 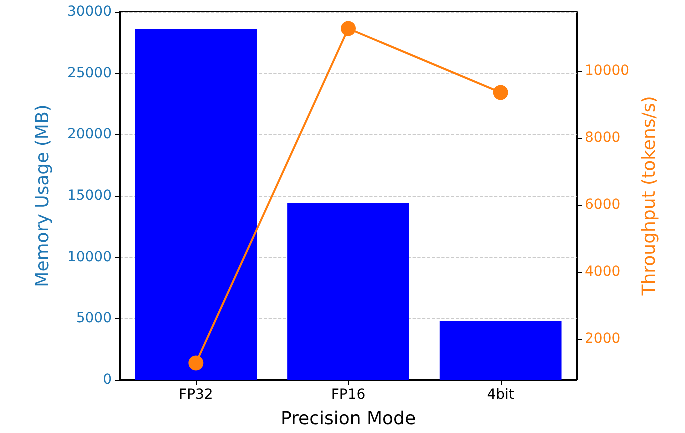 What do you see at coordinates (89, 12) in the screenshot?
I see `y-tick-label: 30000` at bounding box center [89, 12].